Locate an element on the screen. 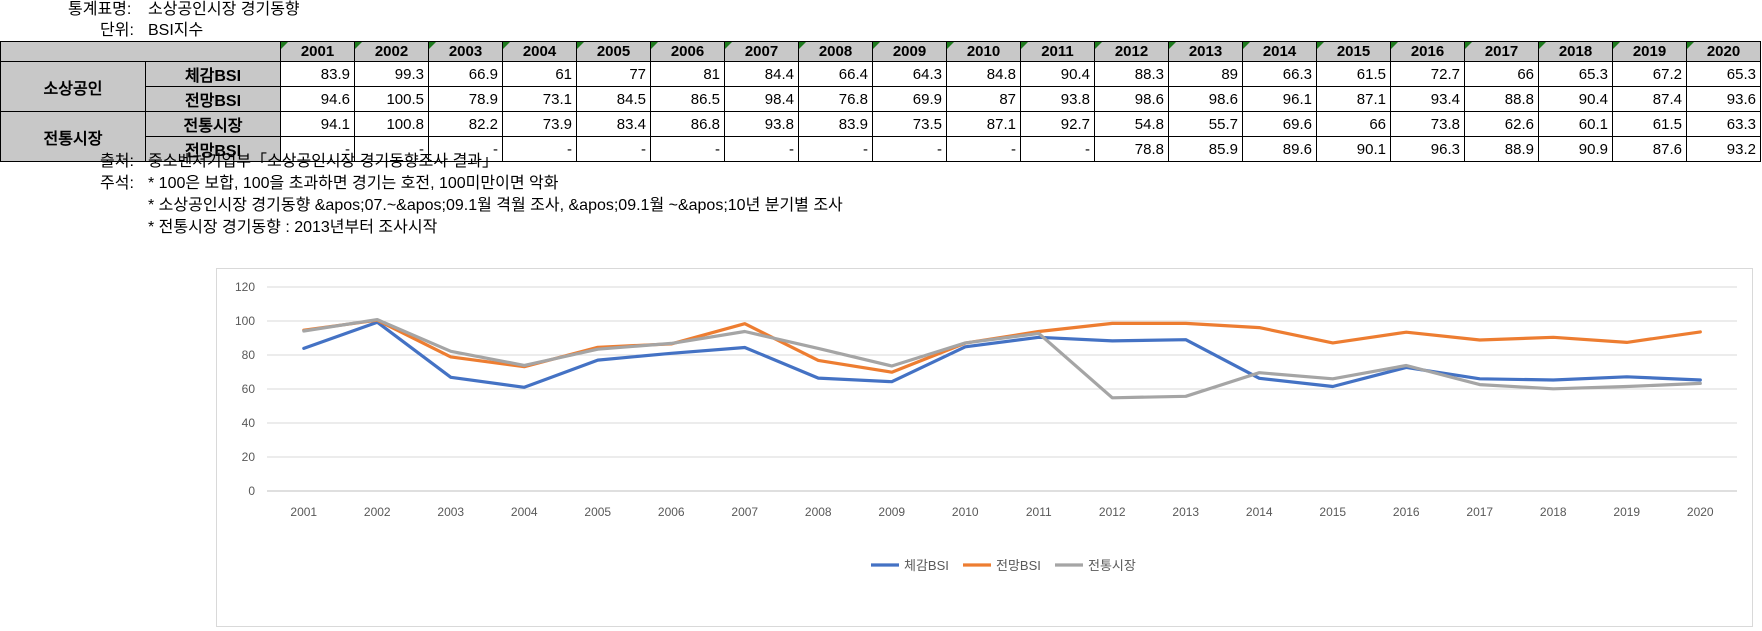 This screenshot has width=1762, height=631. table-cell: 54.8 is located at coordinates (1131, 124).